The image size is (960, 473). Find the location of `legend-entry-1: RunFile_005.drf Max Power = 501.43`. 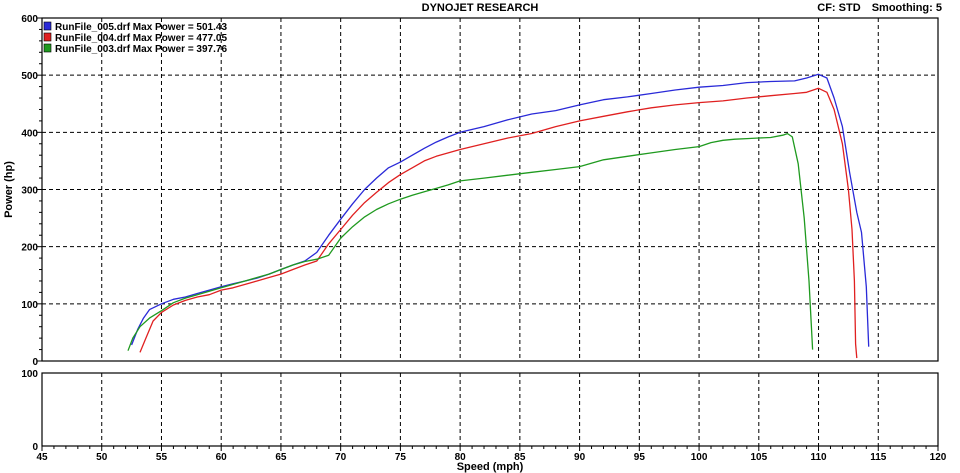

legend-entry-1: RunFile_005.drf Max Power = 501.43 is located at coordinates (141, 27).